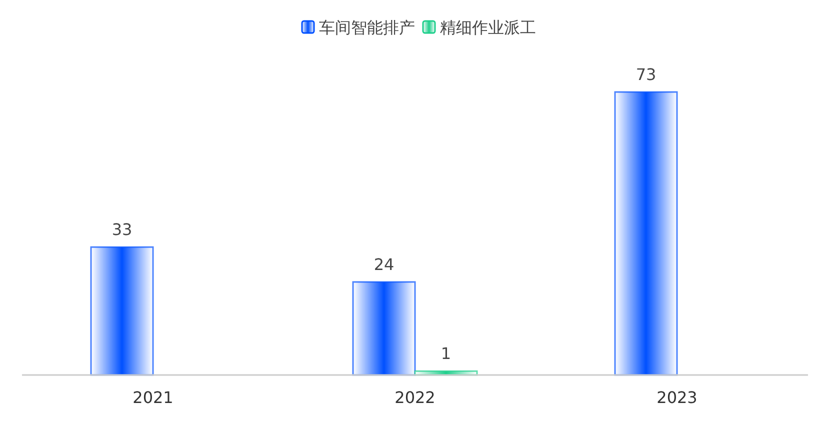 This screenshot has height=425, width=830. What do you see at coordinates (415, 397) in the screenshot?
I see `x-tick-label: 2022` at bounding box center [415, 397].